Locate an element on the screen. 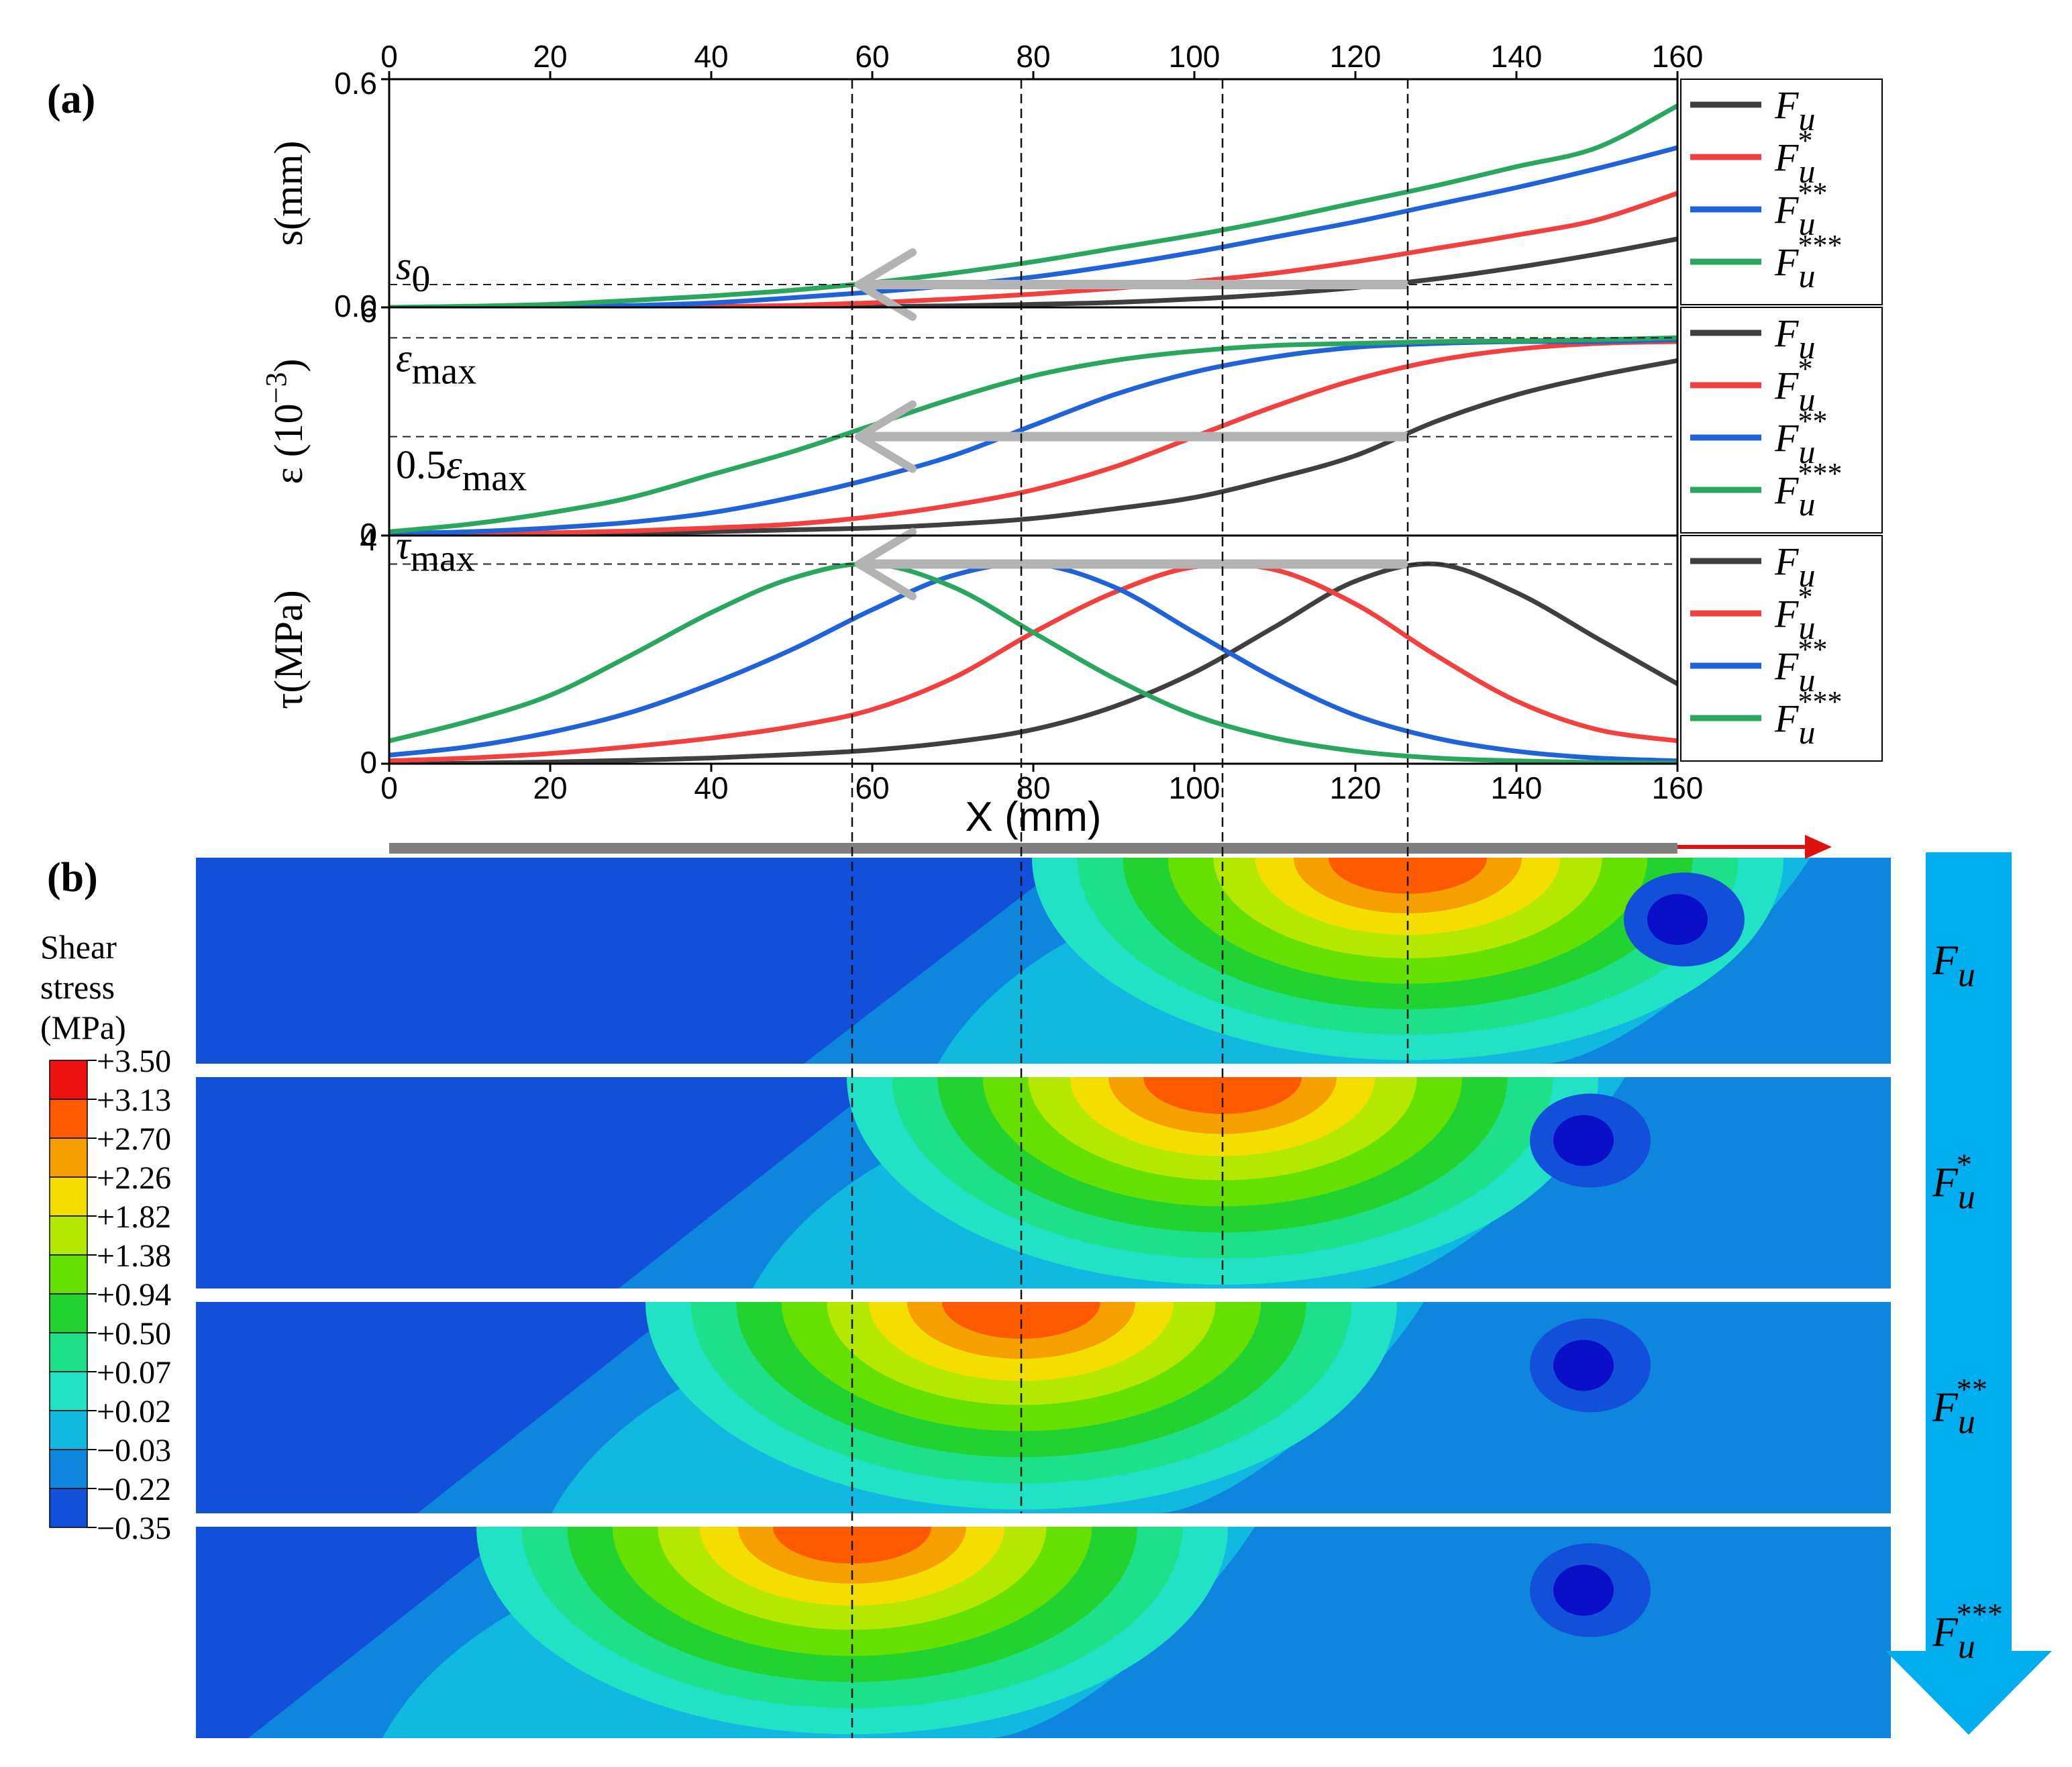  legend-label-tau-1: Fu* is located at coordinates (1794, 613).